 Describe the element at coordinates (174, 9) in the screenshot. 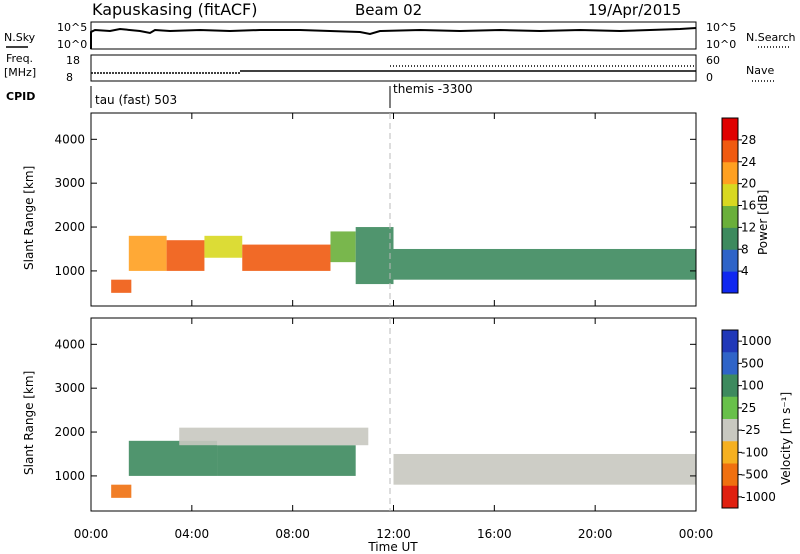

I see `station-title: Kapuskasing (fitACF)` at that location.